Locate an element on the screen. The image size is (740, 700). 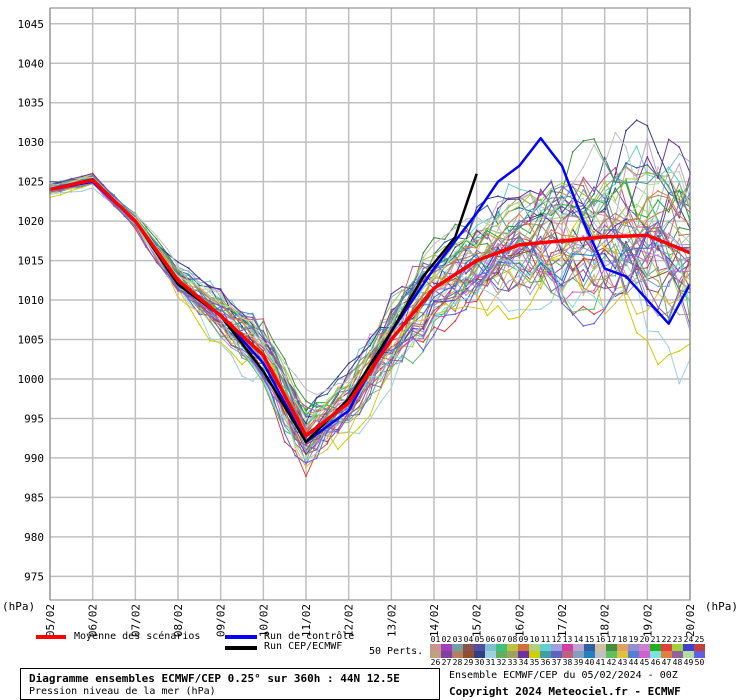
member-id-label: 39 is located at coordinates (578, 662).